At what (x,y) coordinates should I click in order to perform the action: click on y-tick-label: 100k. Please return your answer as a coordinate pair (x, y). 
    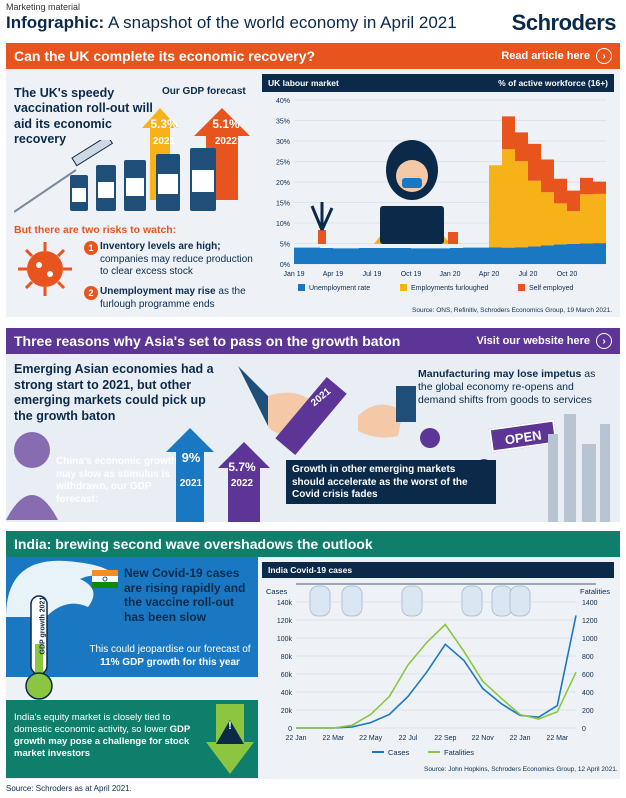
    Looking at the image, I should click on (285, 639).